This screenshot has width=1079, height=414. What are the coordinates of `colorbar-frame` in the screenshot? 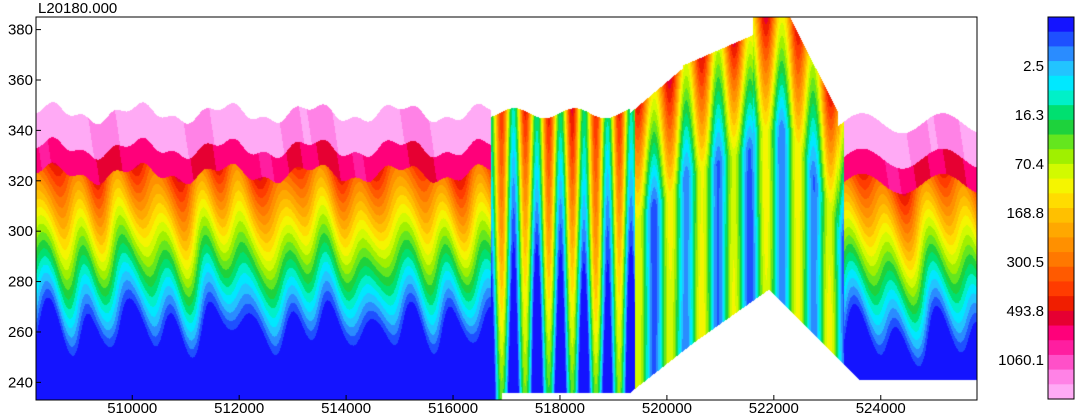 It's located at (1061, 208).